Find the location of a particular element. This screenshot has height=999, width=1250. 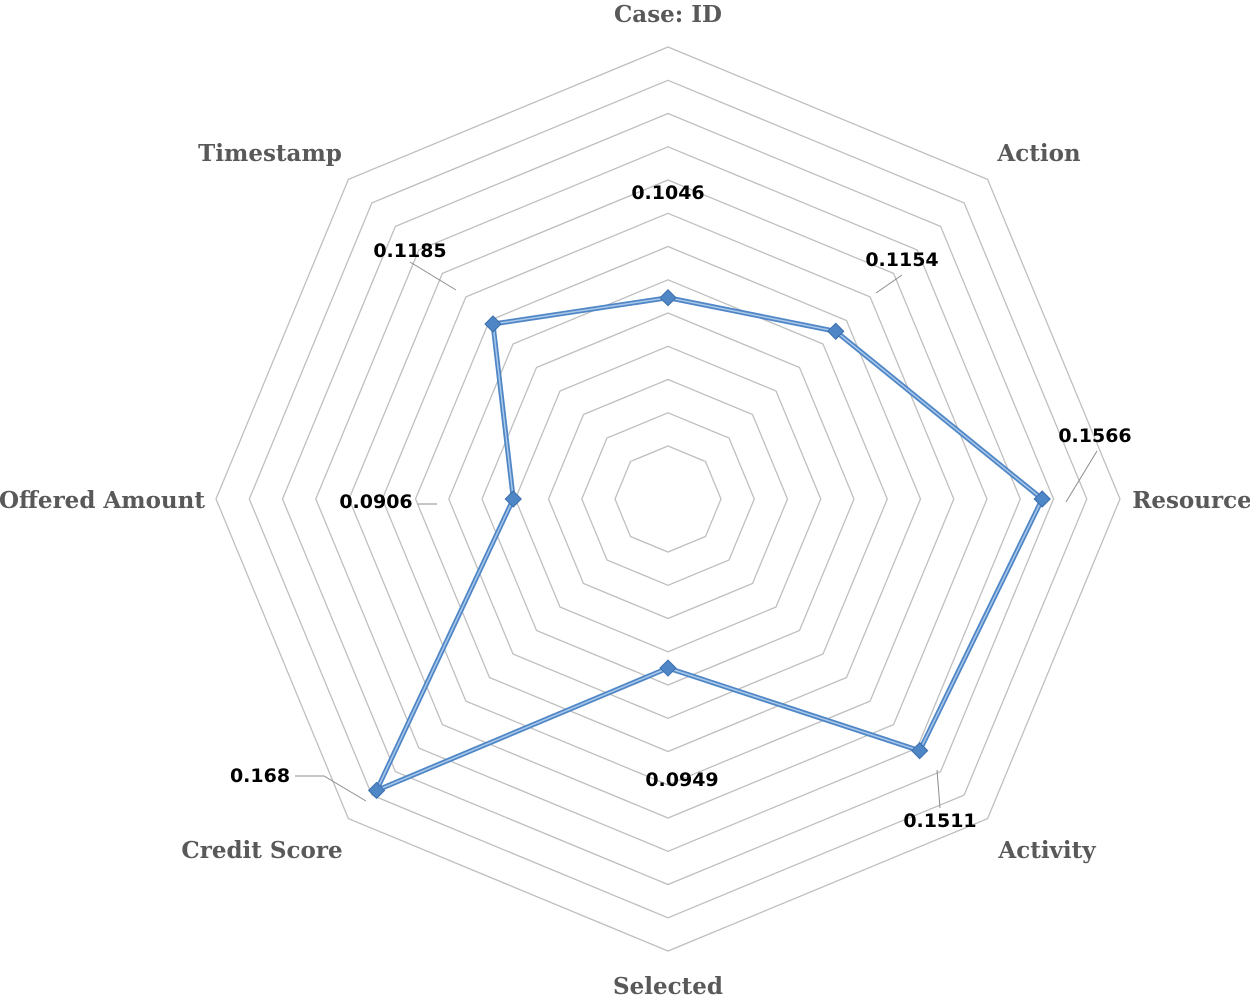

data-label: 0.0949 is located at coordinates (681, 780).